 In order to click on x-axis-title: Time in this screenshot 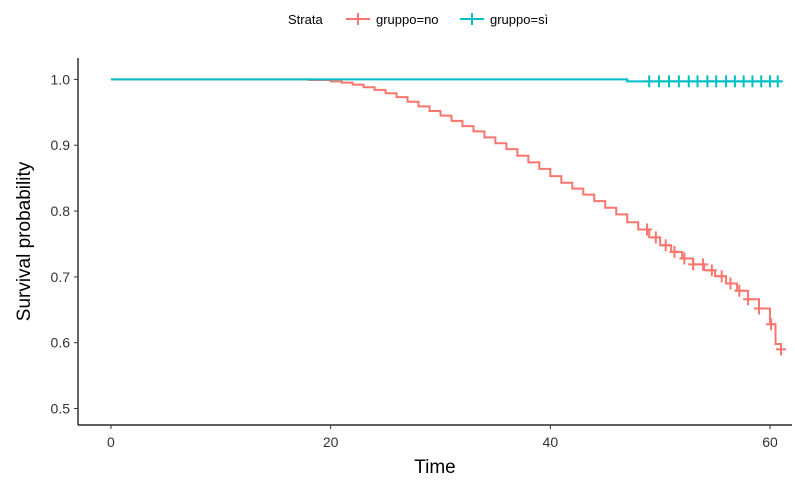, I will do `click(435, 467)`.